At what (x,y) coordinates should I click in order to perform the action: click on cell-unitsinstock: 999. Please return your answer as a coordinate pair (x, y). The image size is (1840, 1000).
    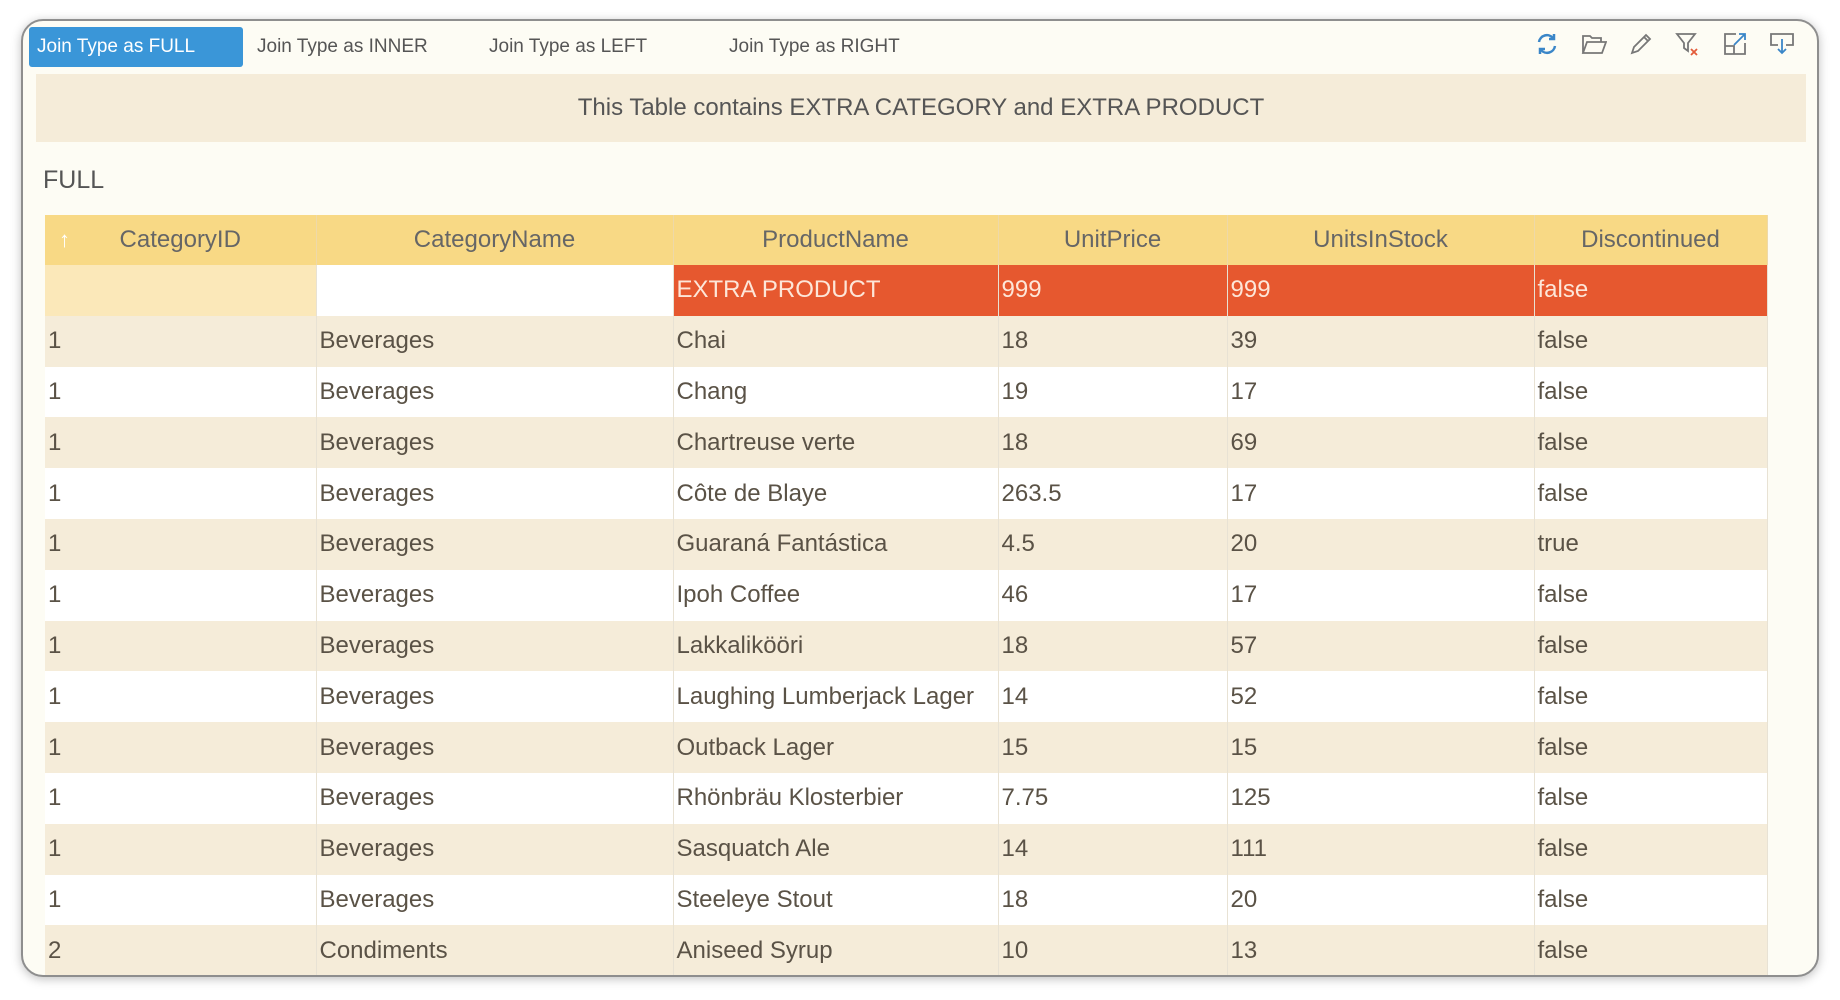
    Looking at the image, I should click on (1381, 290).